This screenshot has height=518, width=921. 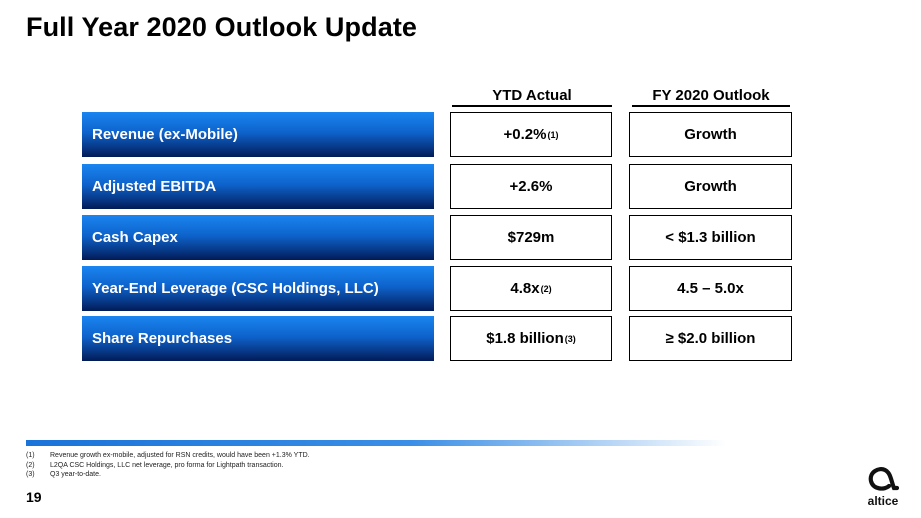 What do you see at coordinates (546, 288) in the screenshot?
I see `footnote-ref: (2)` at bounding box center [546, 288].